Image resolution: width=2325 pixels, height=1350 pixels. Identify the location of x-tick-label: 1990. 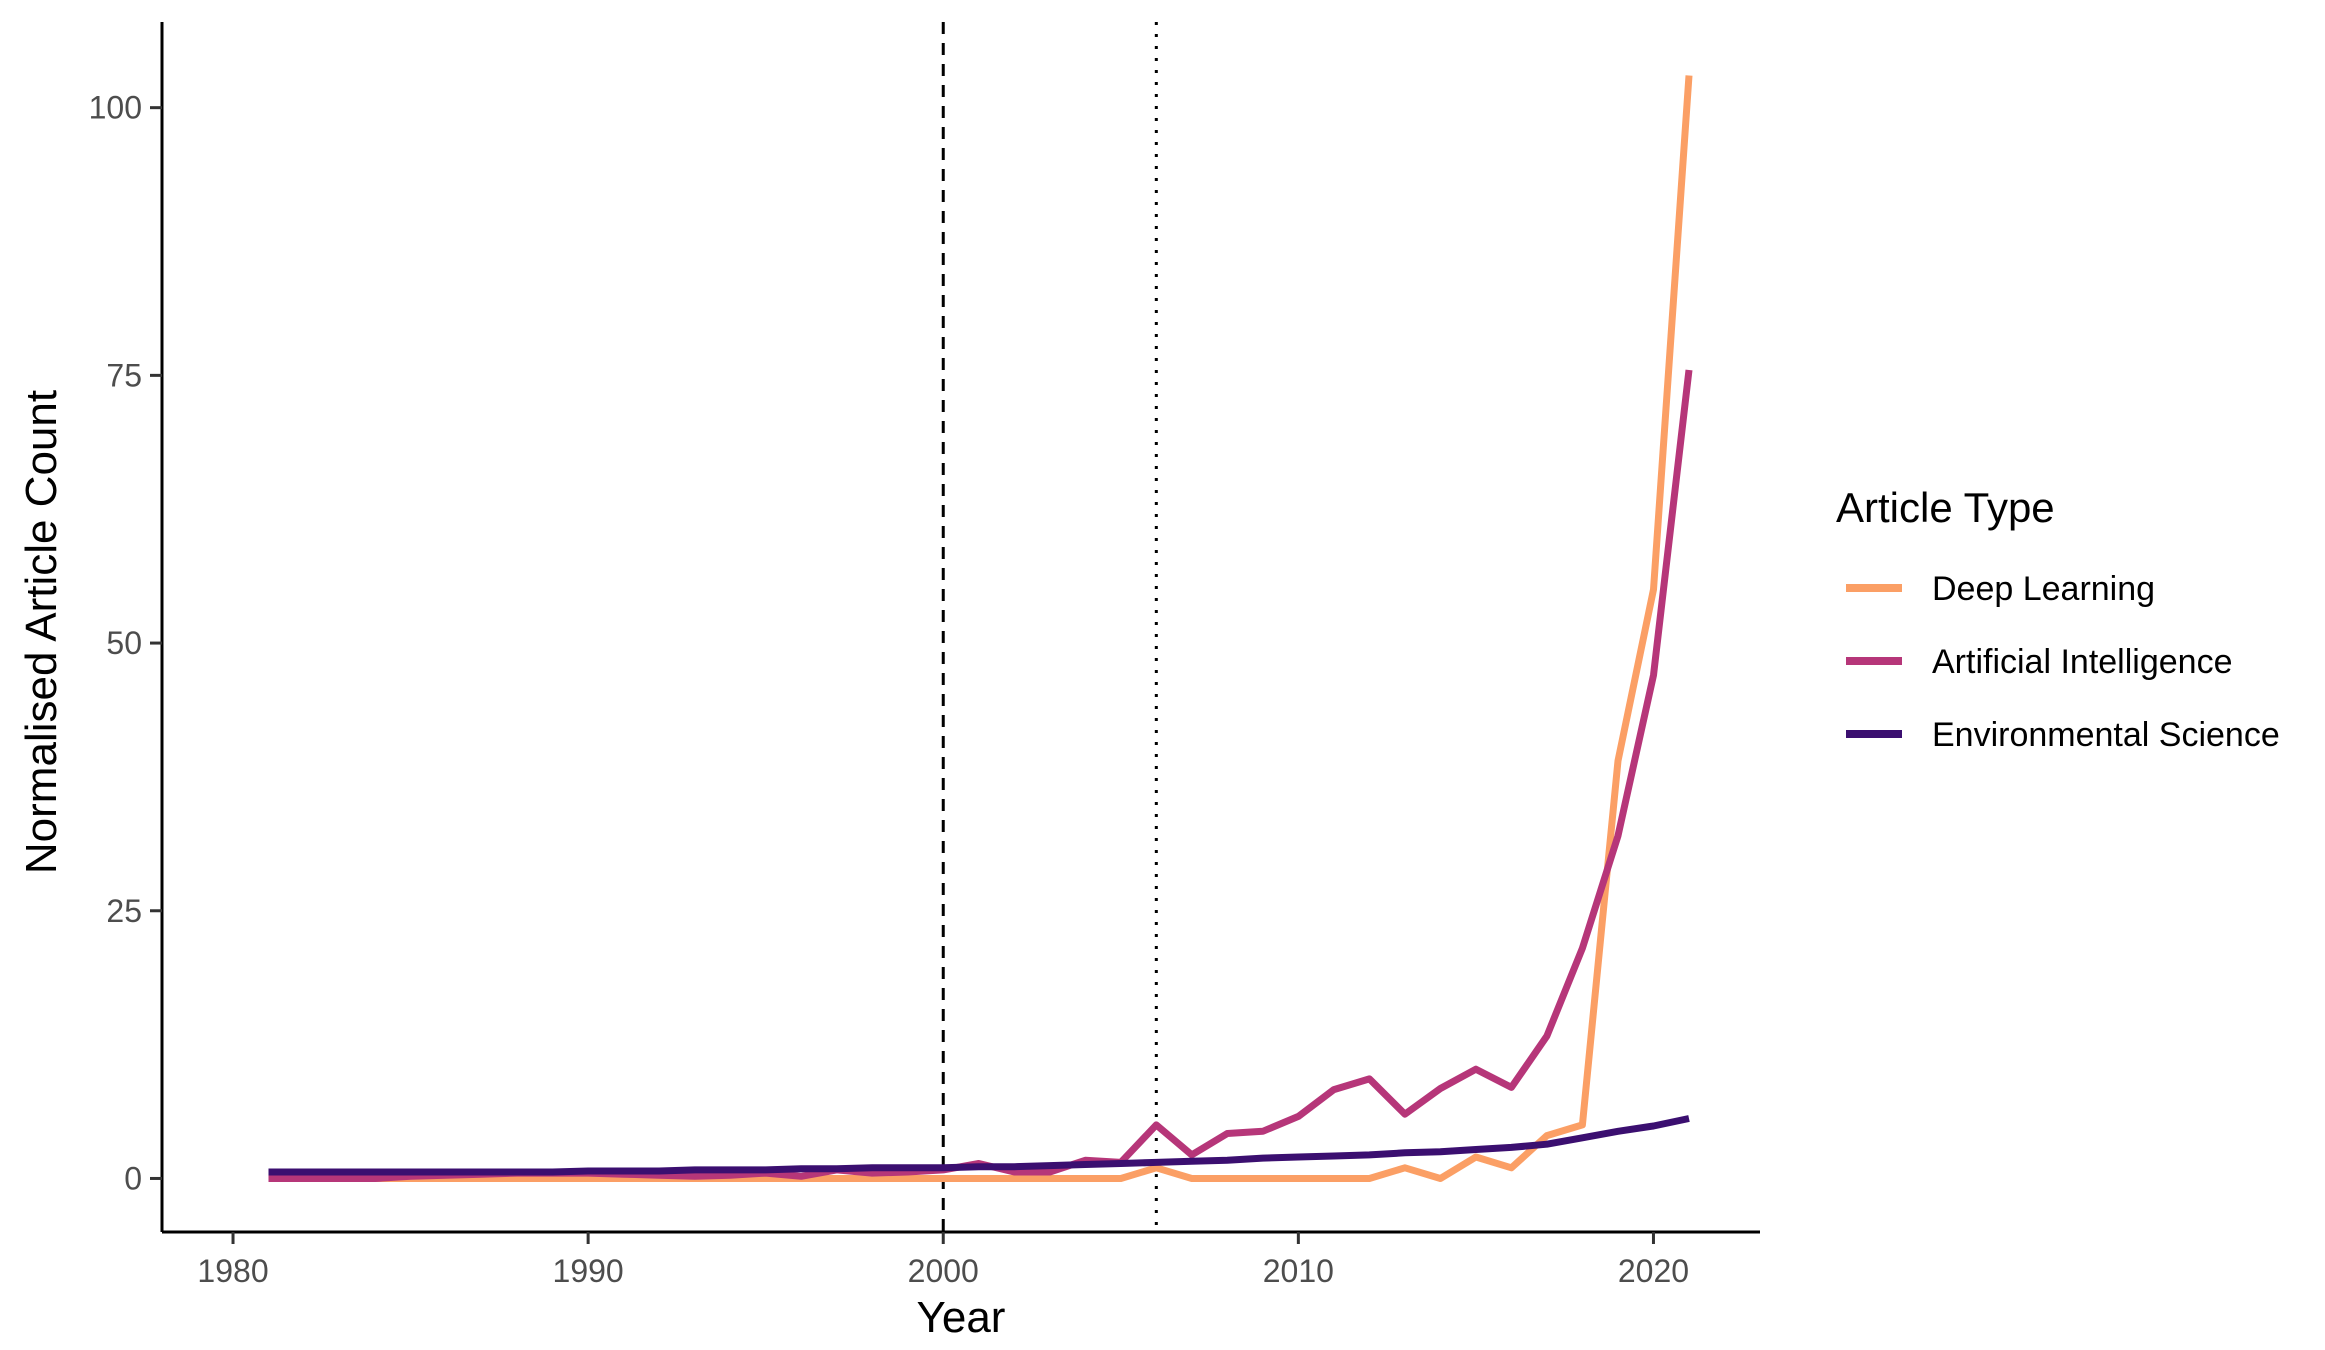
(588, 1271).